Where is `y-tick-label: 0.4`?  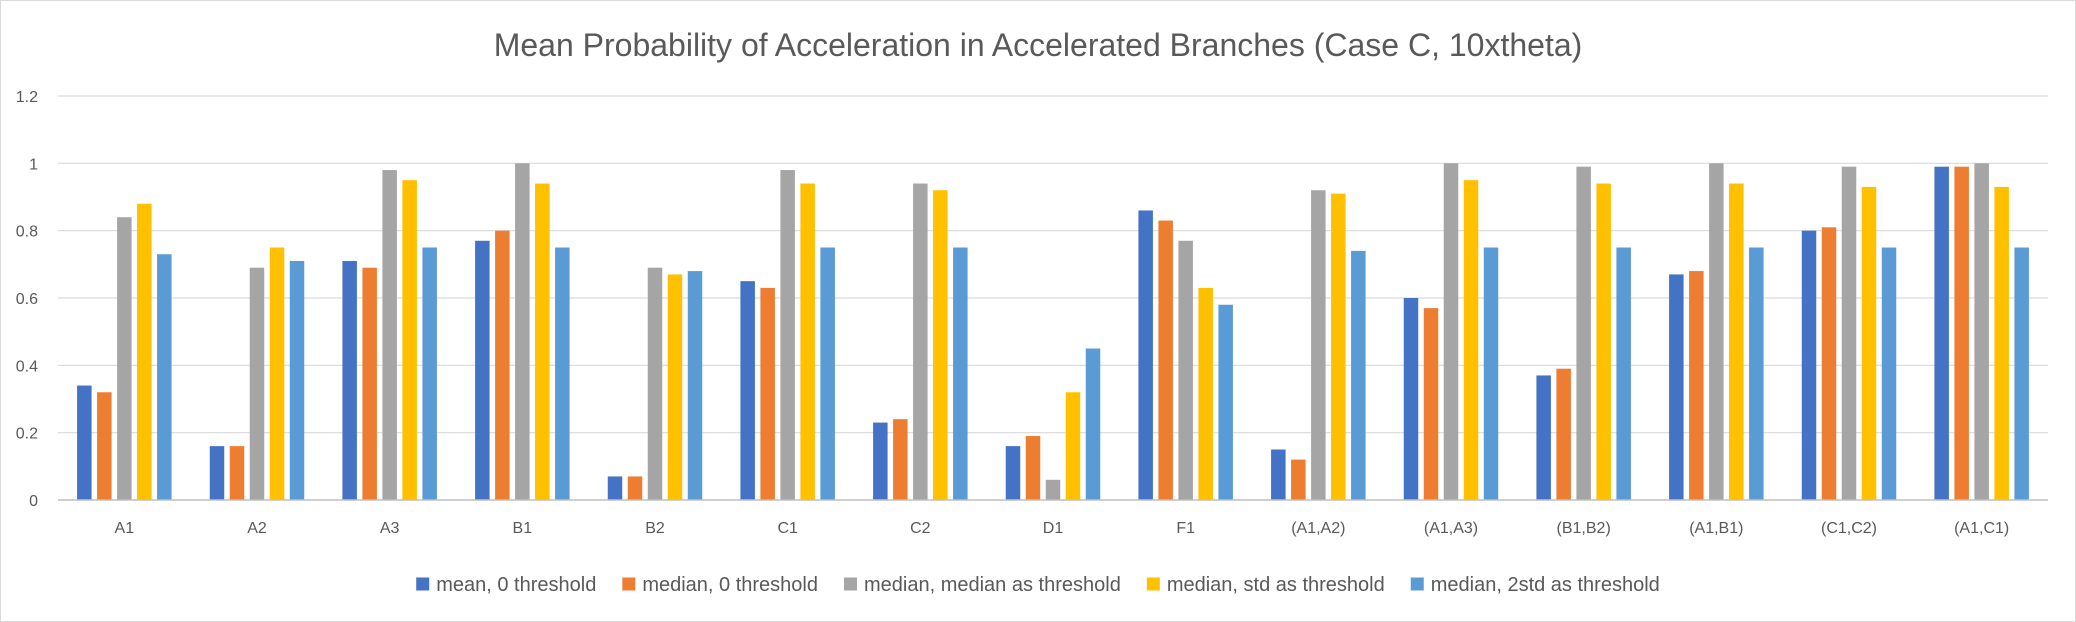 y-tick-label: 0.4 is located at coordinates (27, 366).